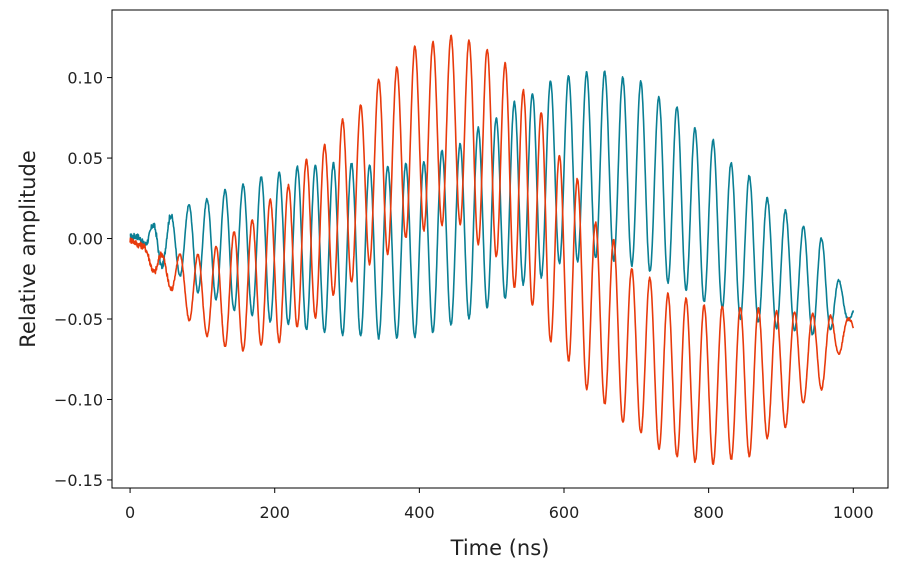 The image size is (897, 571). What do you see at coordinates (78, 319) in the screenshot?
I see `y-tick-label: −0.05` at bounding box center [78, 319].